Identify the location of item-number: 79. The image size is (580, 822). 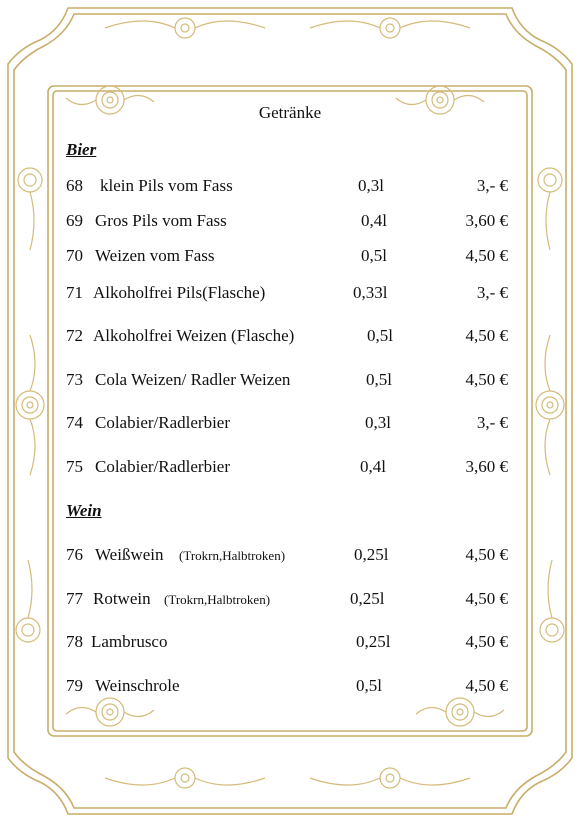
(74, 685).